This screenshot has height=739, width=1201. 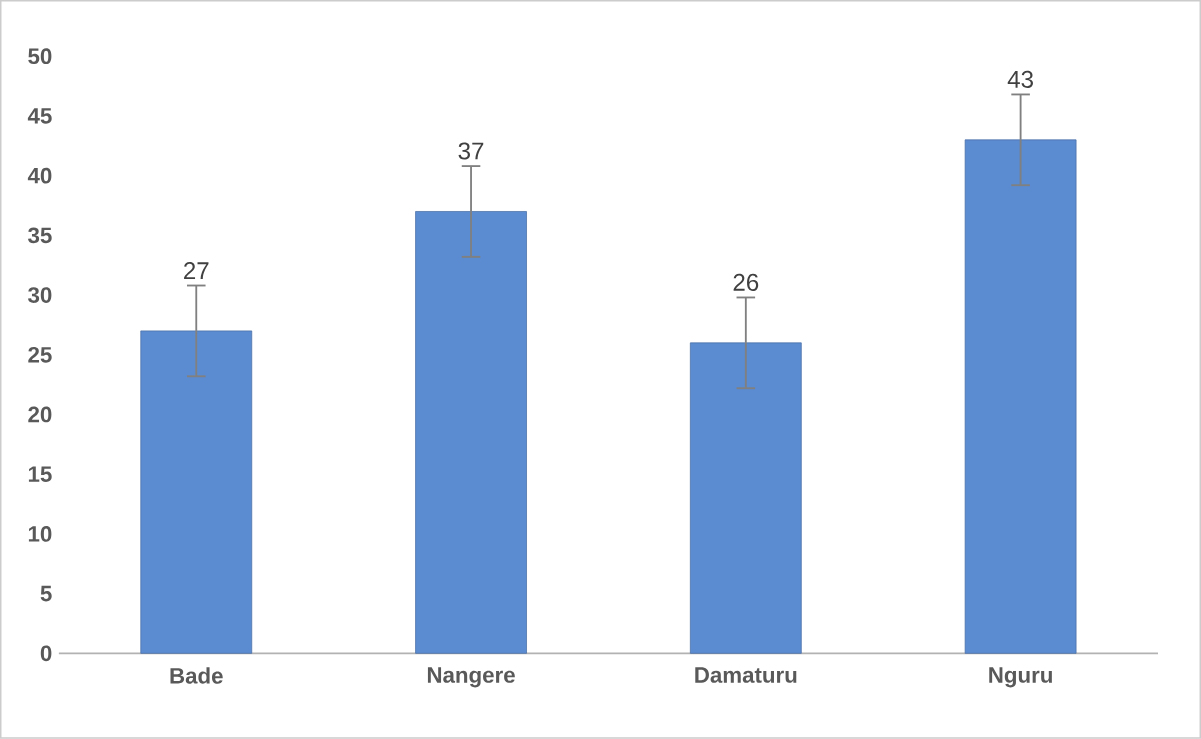 What do you see at coordinates (196, 271) in the screenshot?
I see `data-label: 27` at bounding box center [196, 271].